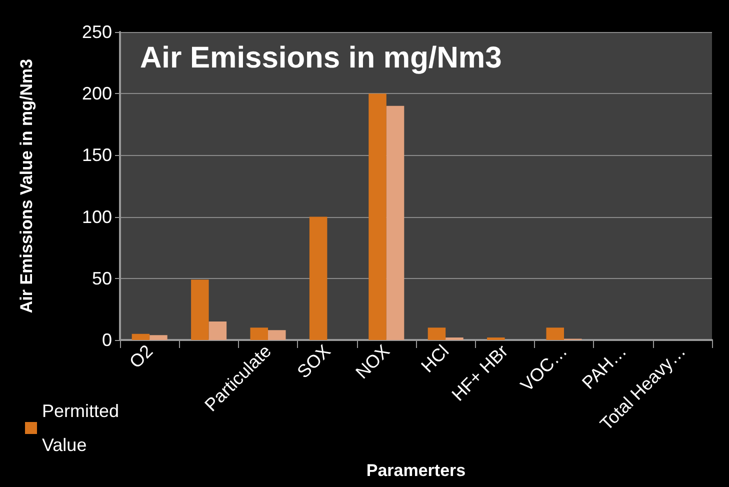 This screenshot has height=487, width=729. I want to click on y-tick-label: 0, so click(107, 340).